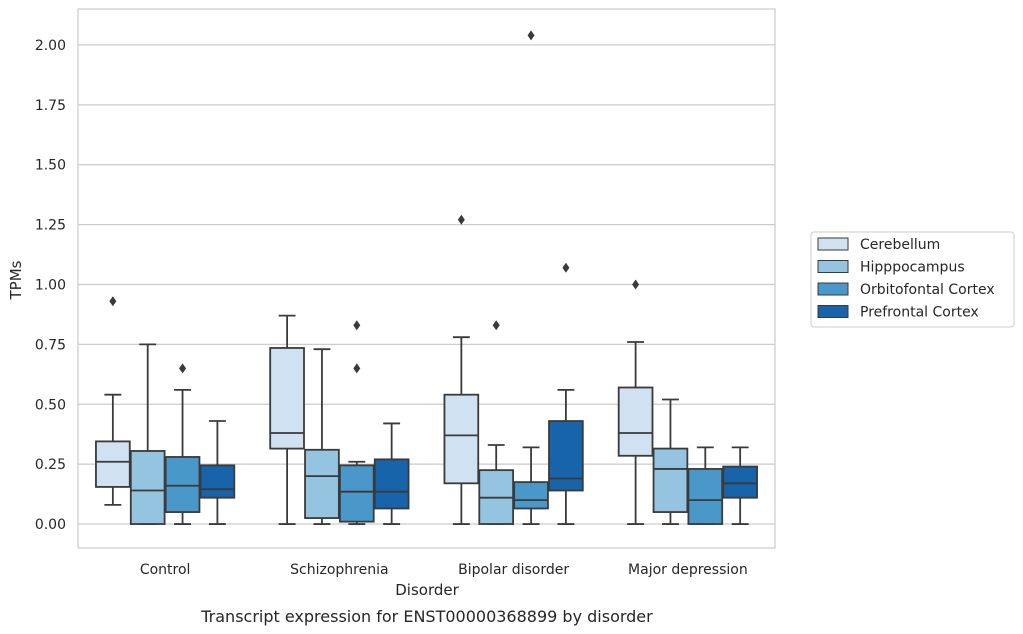 The height and width of the screenshot is (634, 1023). I want to click on x-axis-label: Disorder, so click(427, 590).